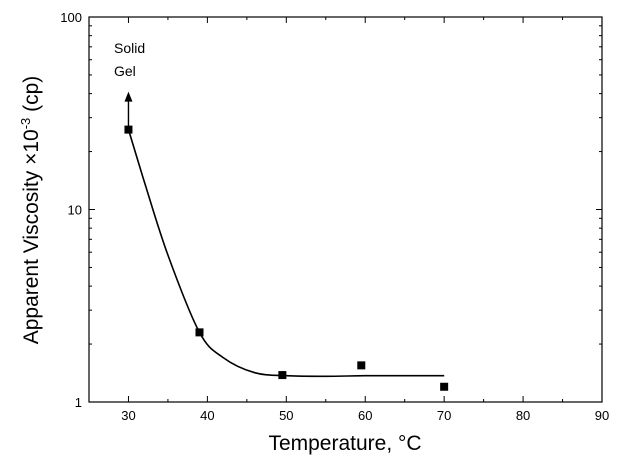 The image size is (620, 464). I want to click on x-tick-label: 40, so click(207, 415).